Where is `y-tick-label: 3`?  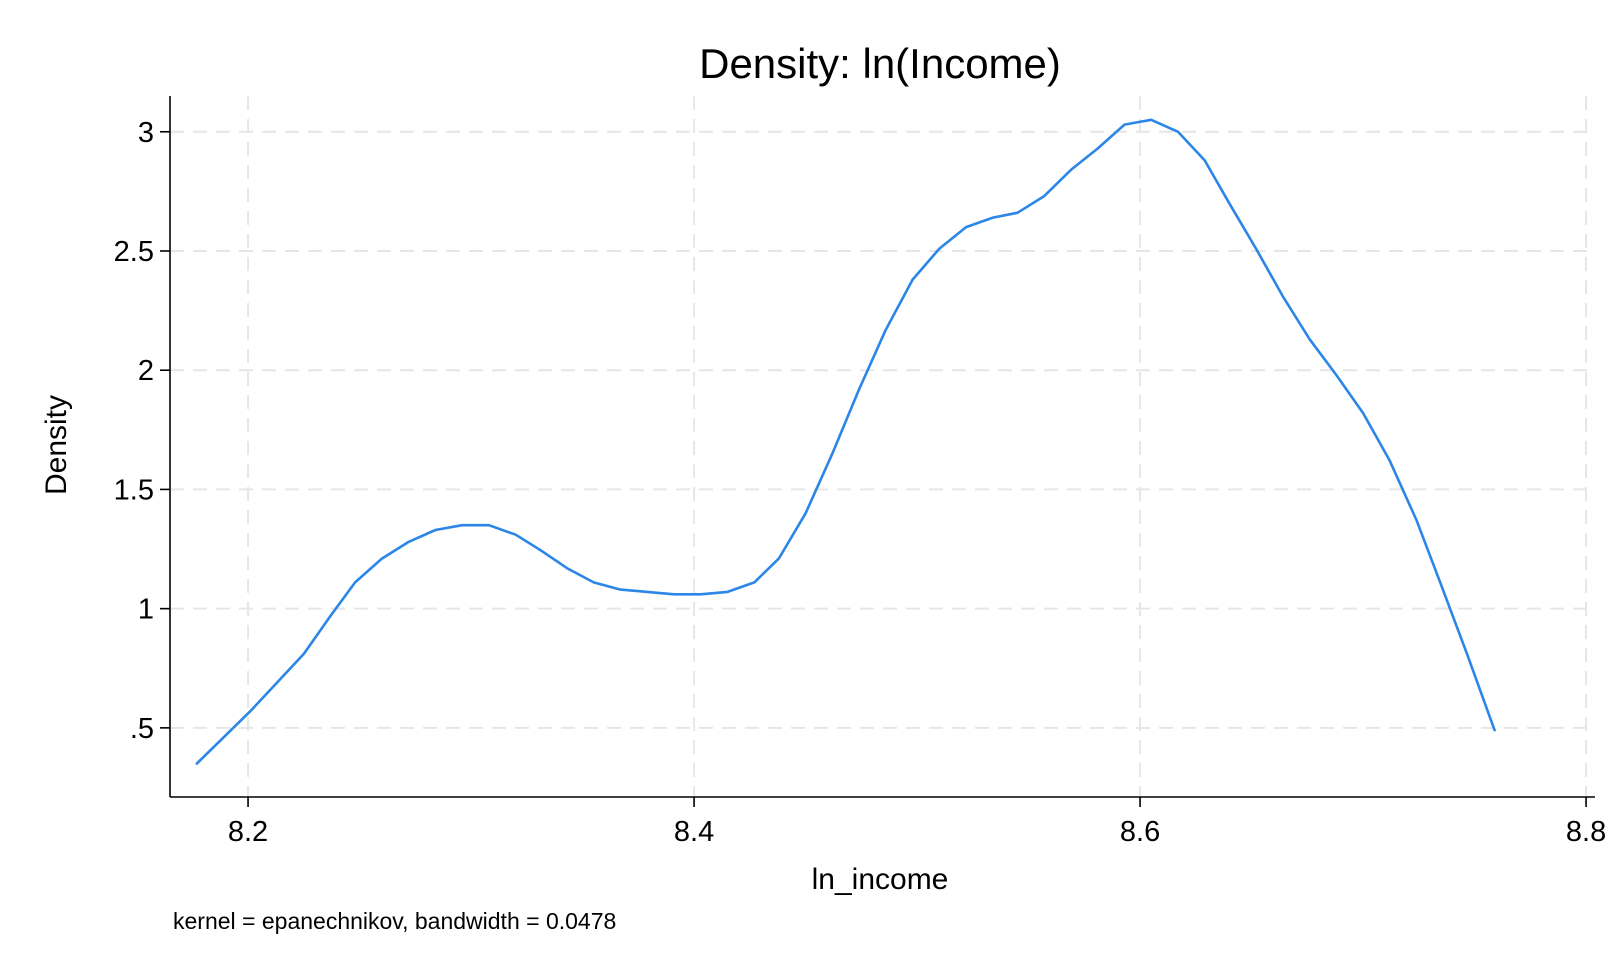 y-tick-label: 3 is located at coordinates (146, 133).